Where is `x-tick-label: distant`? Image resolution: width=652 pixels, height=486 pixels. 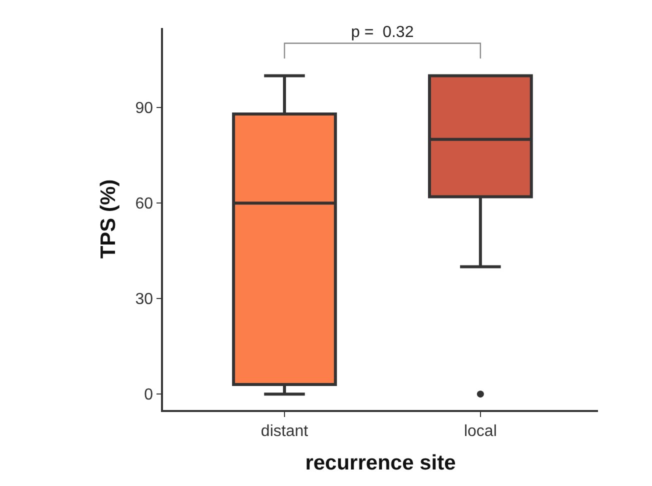 x-tick-label: distant is located at coordinates (284, 431).